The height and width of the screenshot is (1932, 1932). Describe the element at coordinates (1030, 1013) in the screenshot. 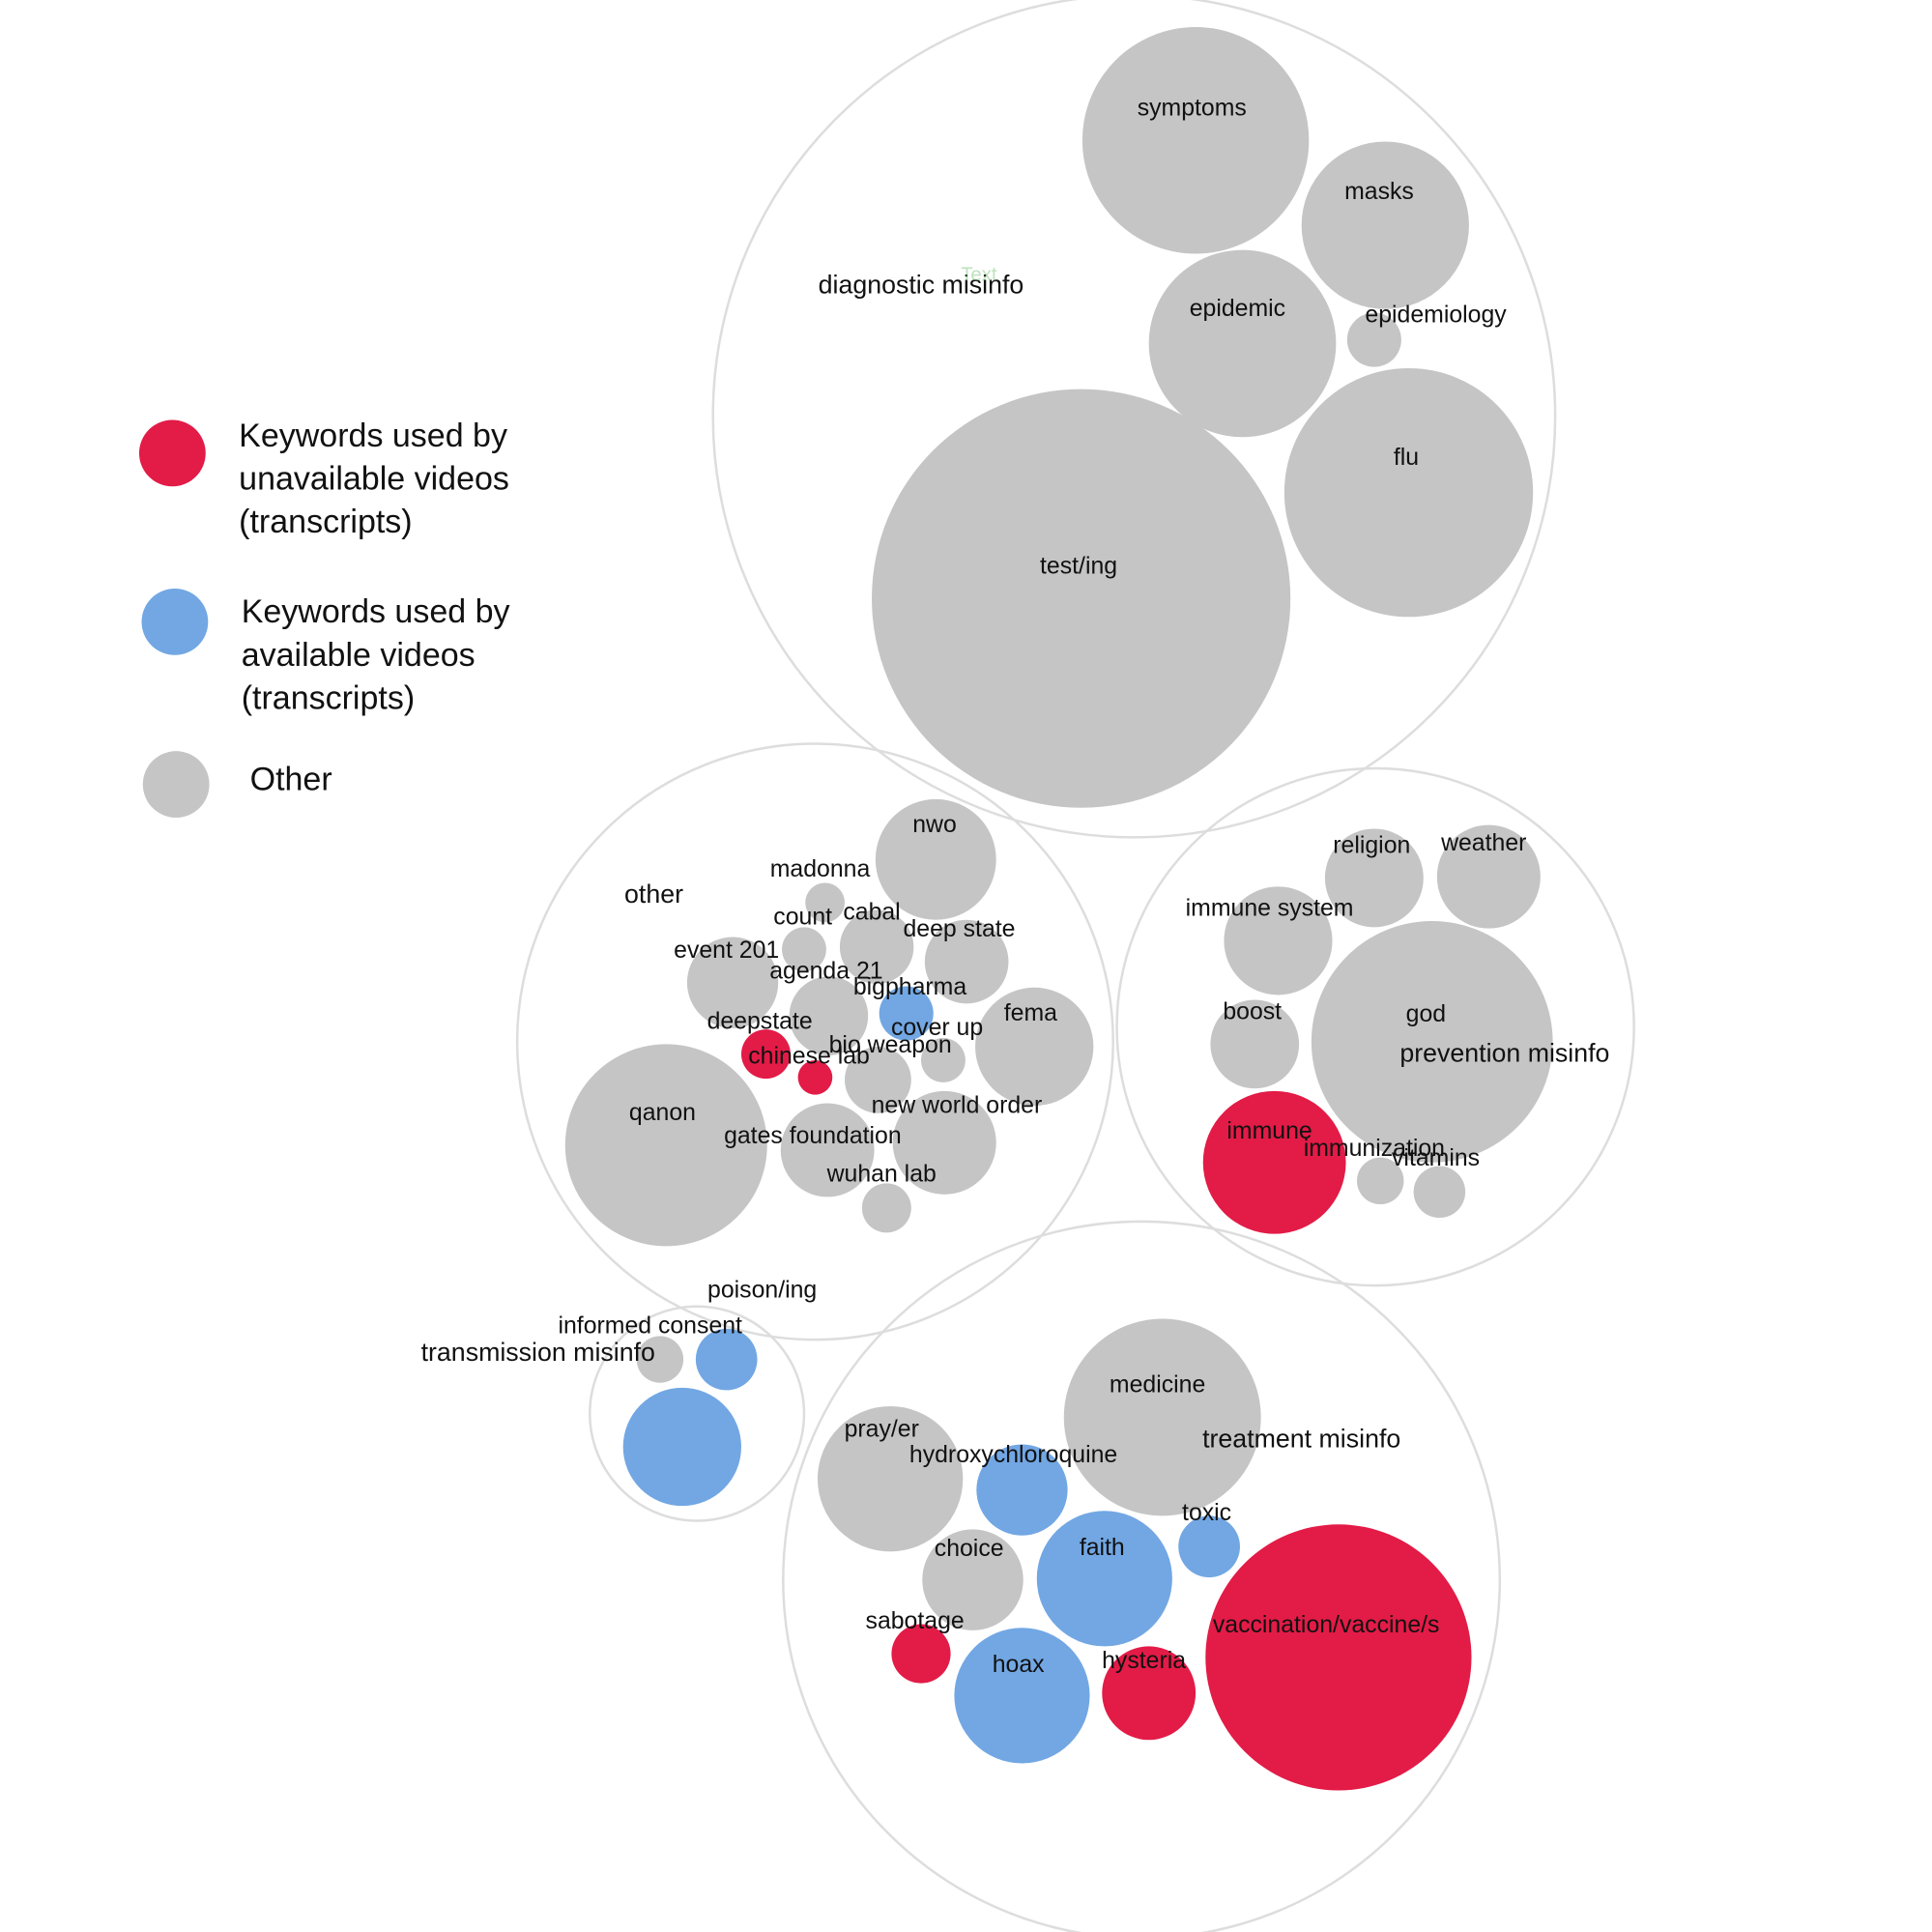

I see `keyword-label-fema: fema` at that location.